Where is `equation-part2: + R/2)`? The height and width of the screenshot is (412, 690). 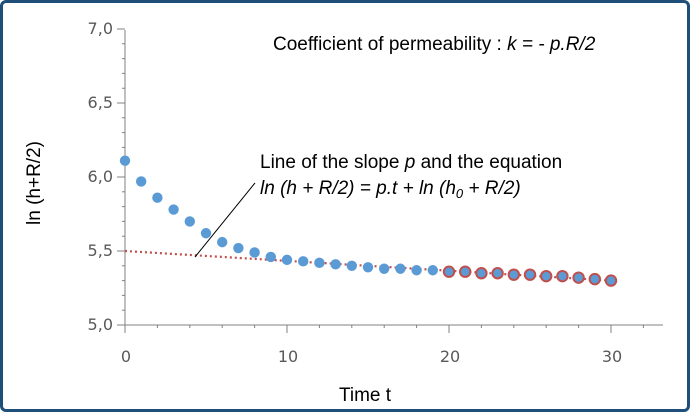 equation-part2: + R/2) is located at coordinates (492, 188).